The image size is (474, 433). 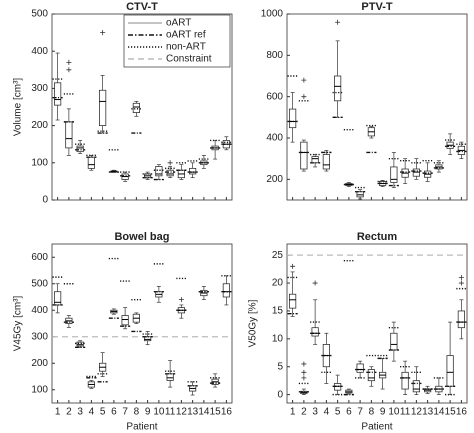 I want to click on y-tick-label: 100, so click(x=39, y=162).